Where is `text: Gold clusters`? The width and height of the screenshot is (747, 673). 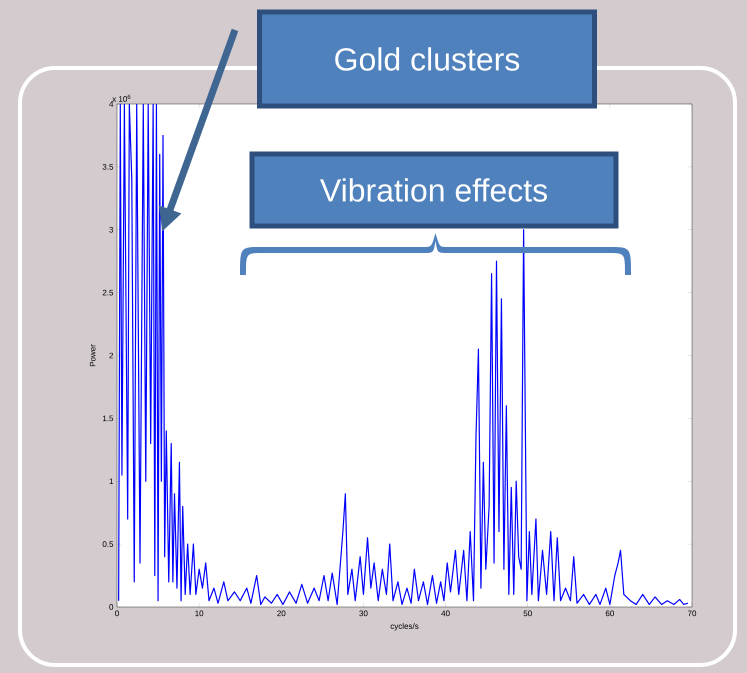 text: Gold clusters is located at coordinates (427, 59).